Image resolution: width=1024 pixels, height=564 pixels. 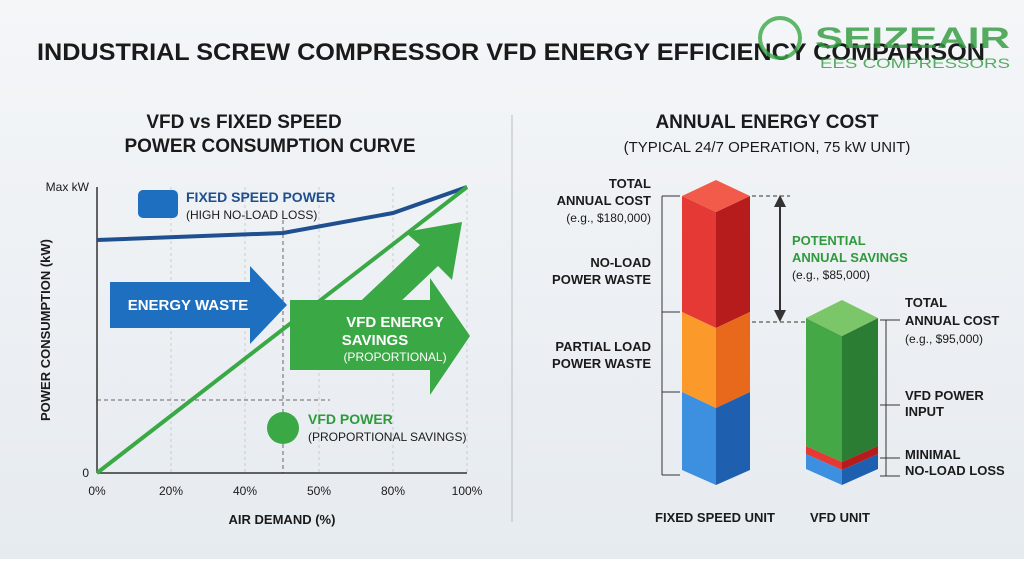 What do you see at coordinates (842, 392) in the screenshot?
I see `vfd-bar` at bounding box center [842, 392].